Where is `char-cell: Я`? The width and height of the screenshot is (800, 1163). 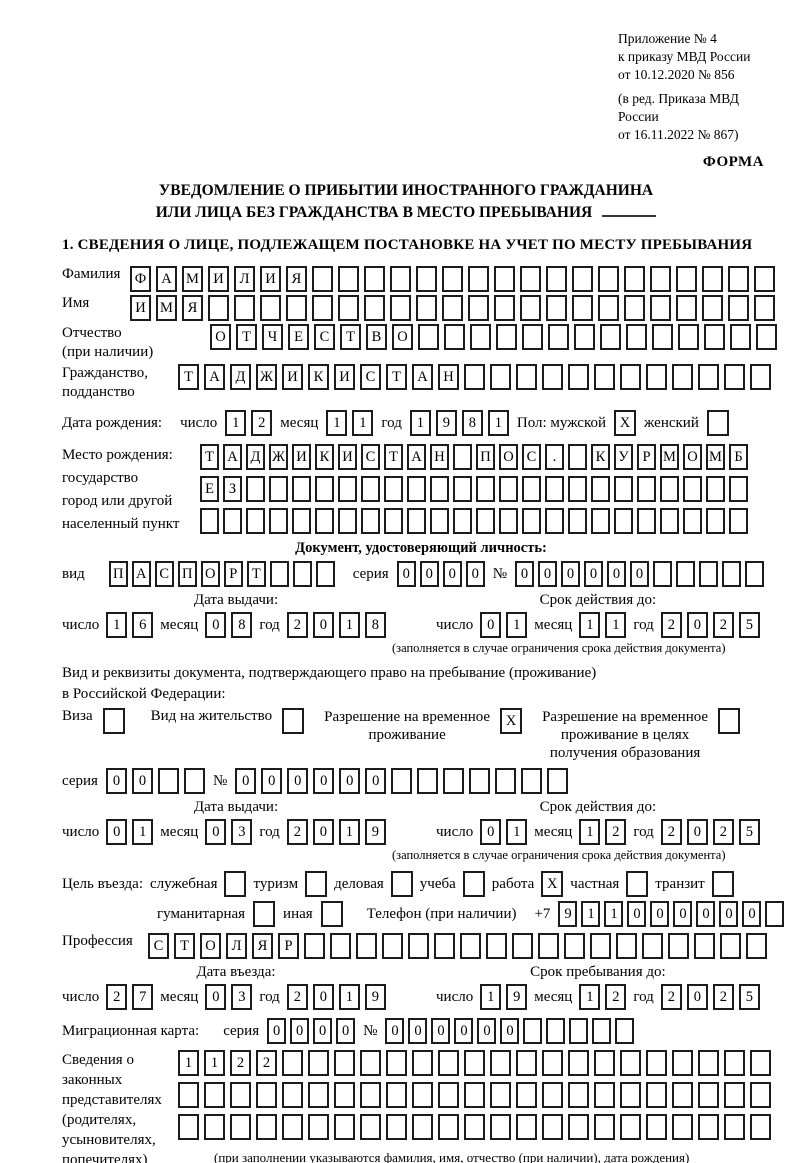 char-cell: Я is located at coordinates (296, 279).